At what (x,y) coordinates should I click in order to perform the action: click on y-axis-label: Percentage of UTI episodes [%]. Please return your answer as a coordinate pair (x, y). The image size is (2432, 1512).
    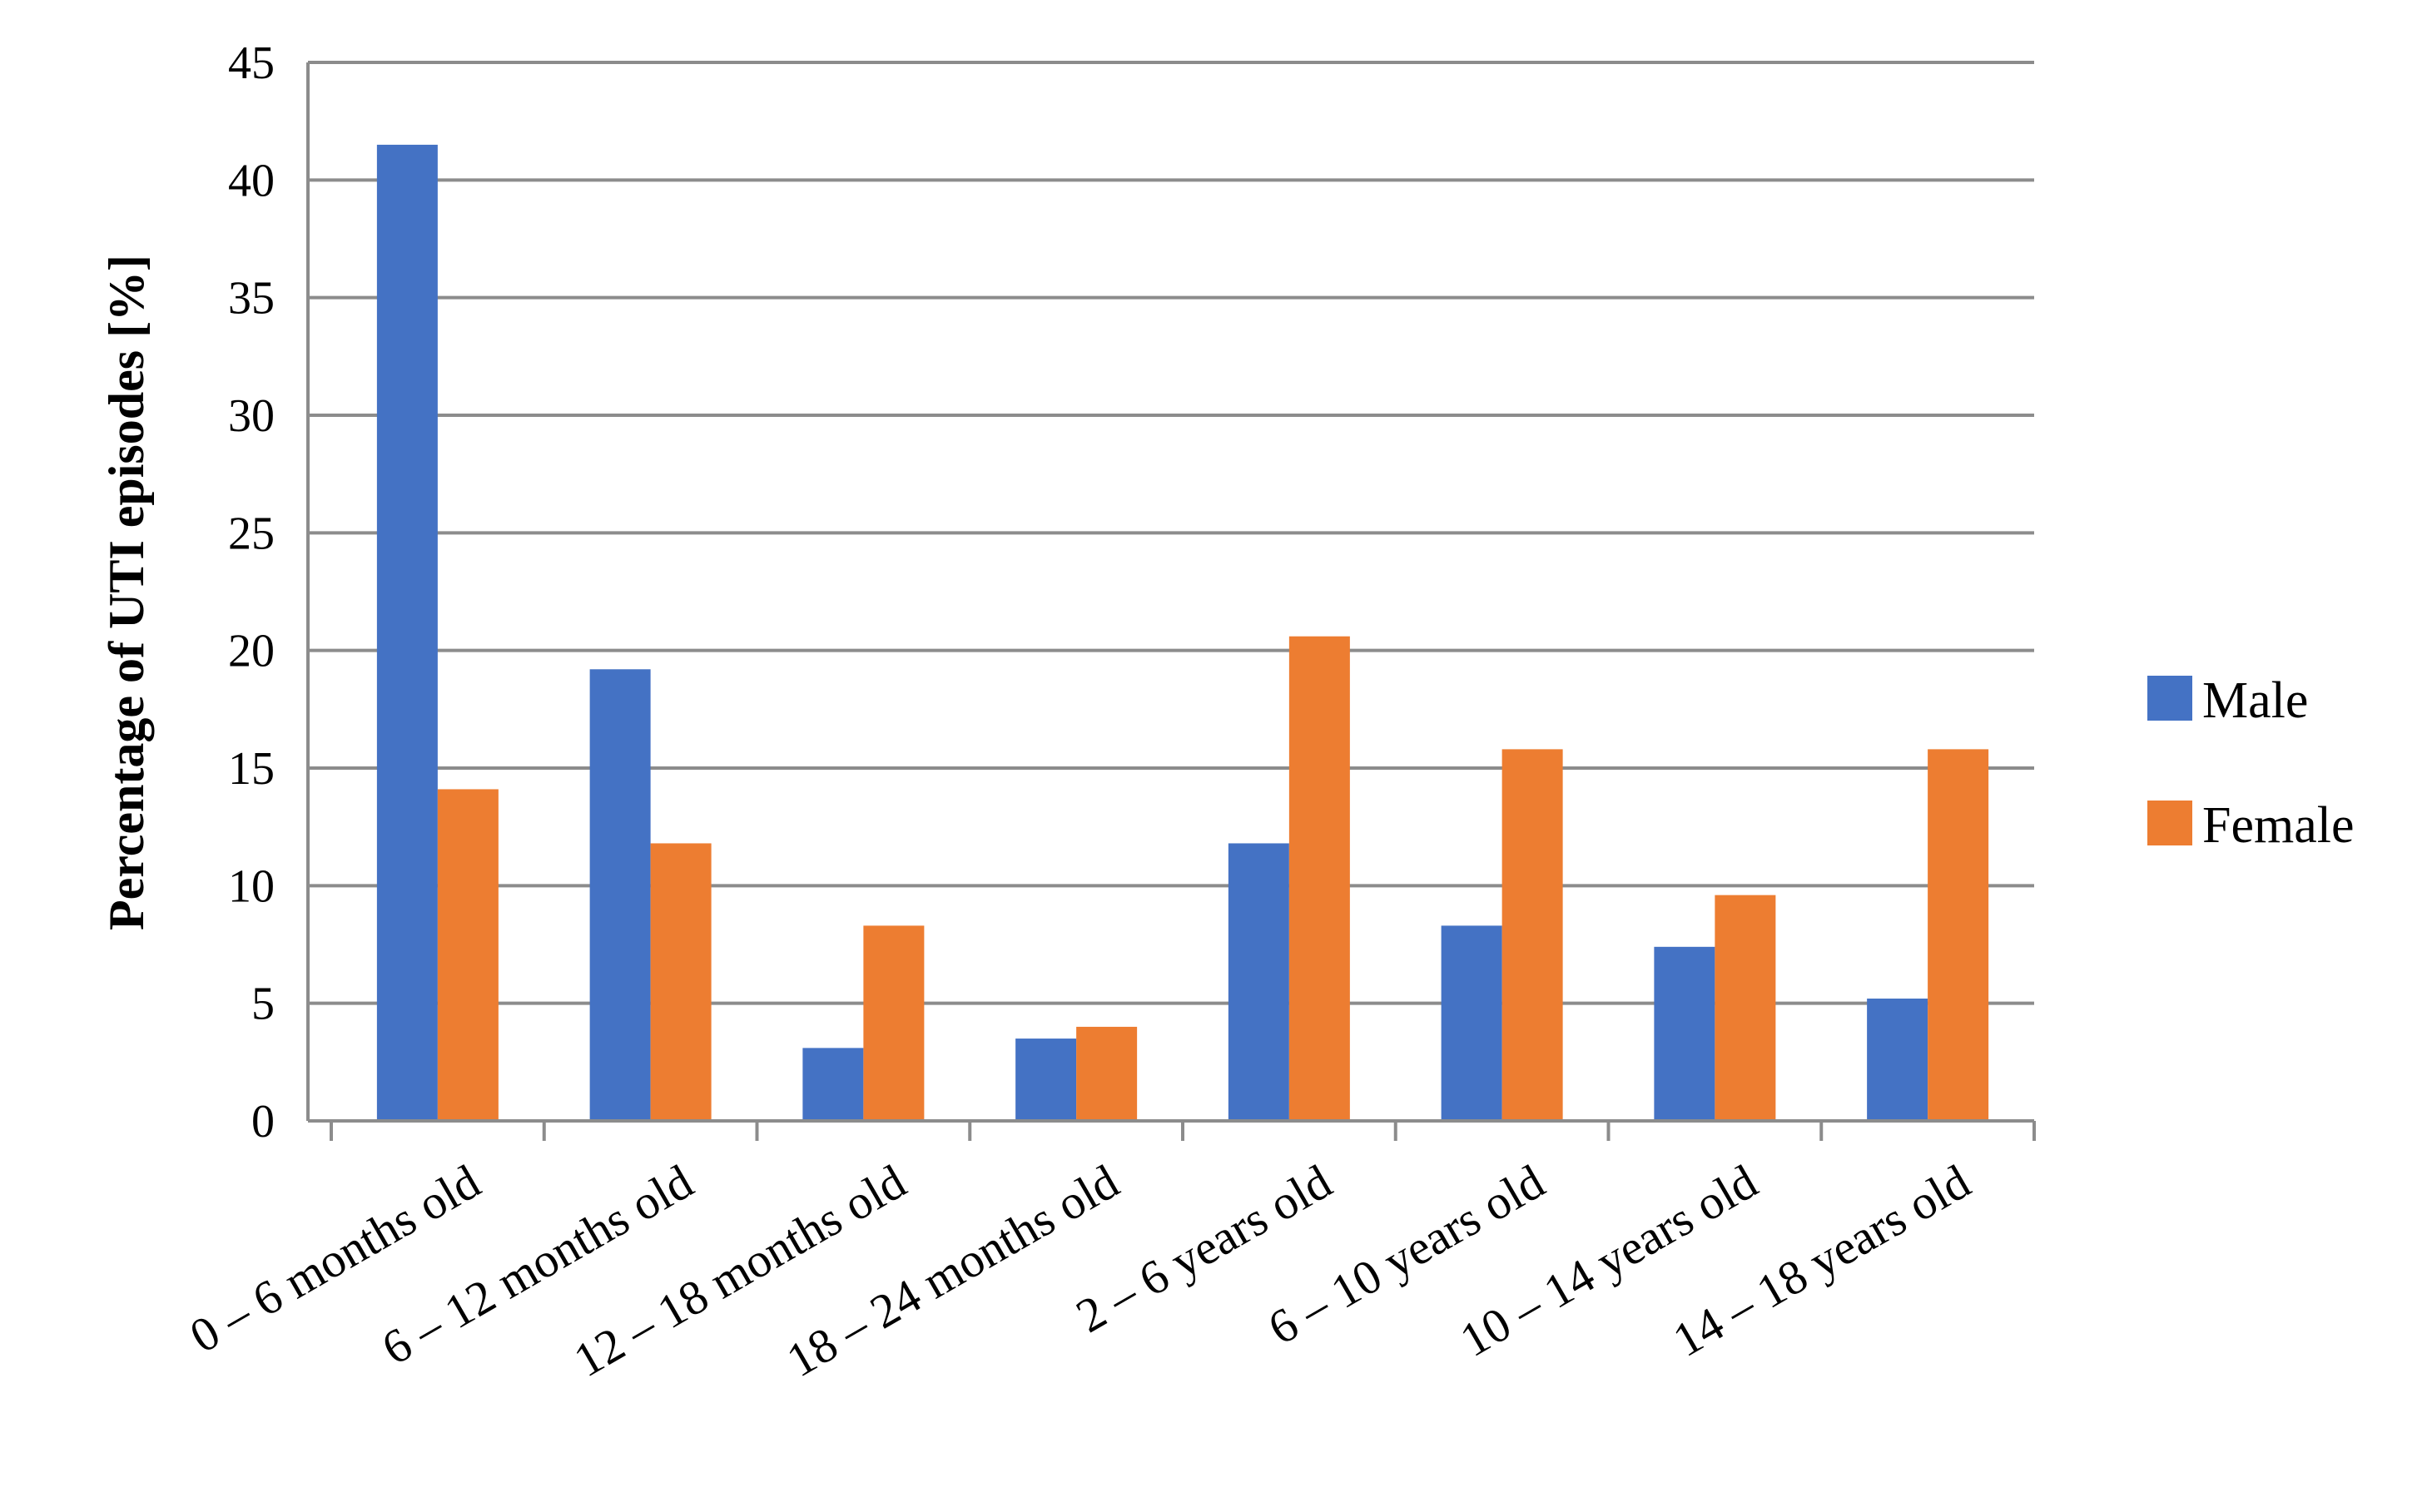
    Looking at the image, I should click on (126, 592).